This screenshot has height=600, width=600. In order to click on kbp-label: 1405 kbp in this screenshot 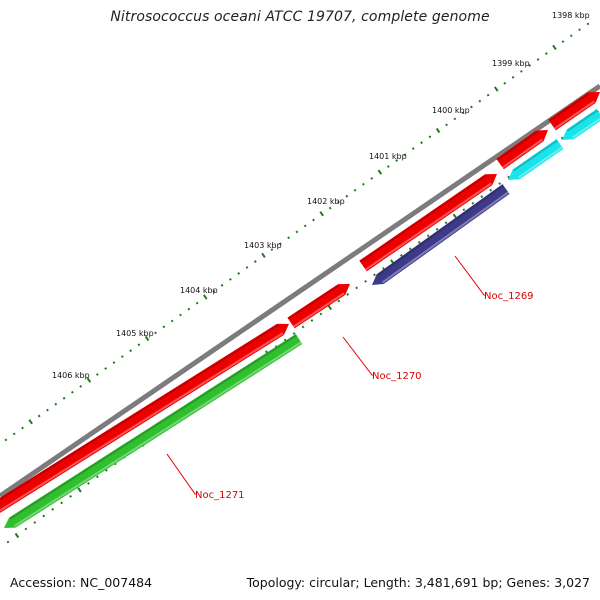, I will do `click(135, 333)`.